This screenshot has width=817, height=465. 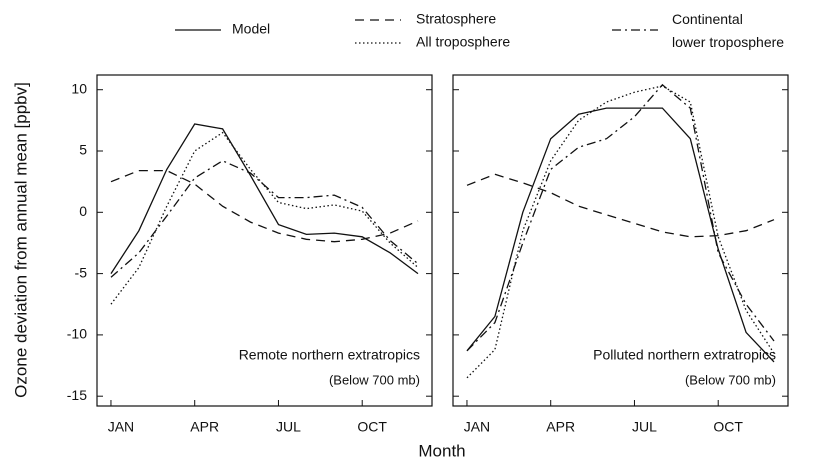 I want to click on legend-label: All troposphere, so click(x=463, y=42).